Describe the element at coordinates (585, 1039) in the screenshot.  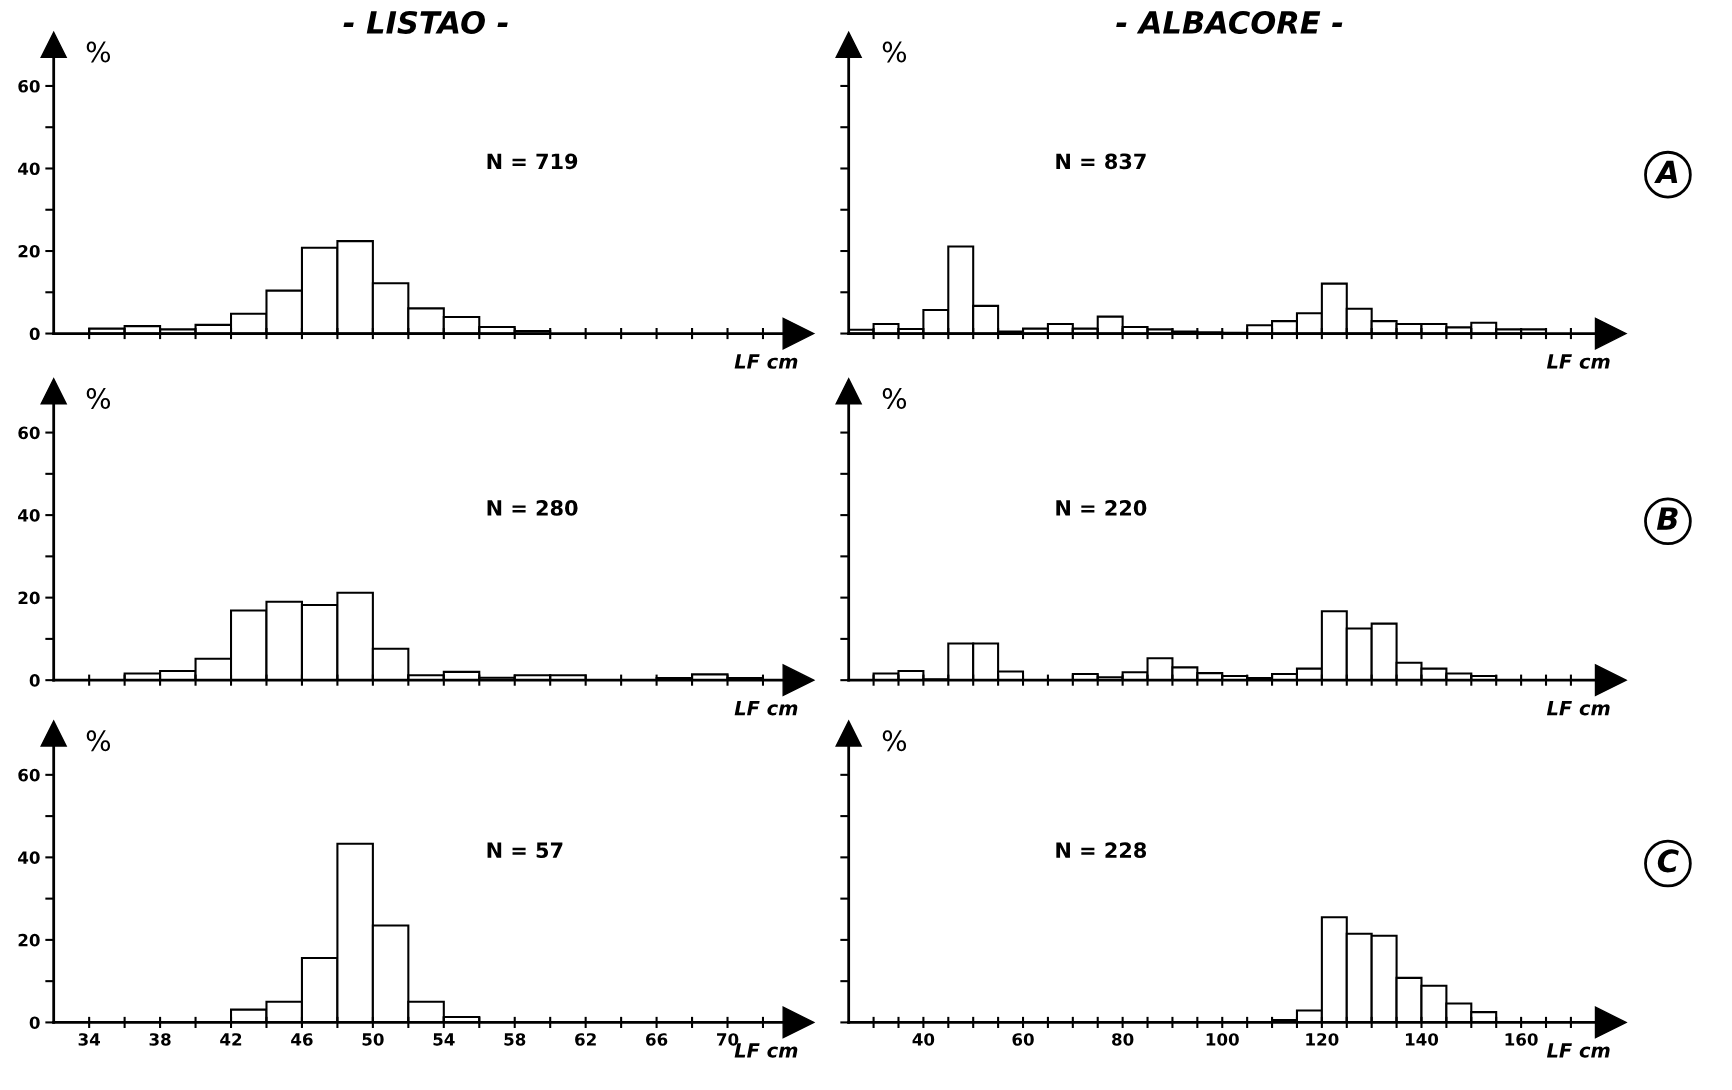
I see `x-tick-label: 62` at that location.